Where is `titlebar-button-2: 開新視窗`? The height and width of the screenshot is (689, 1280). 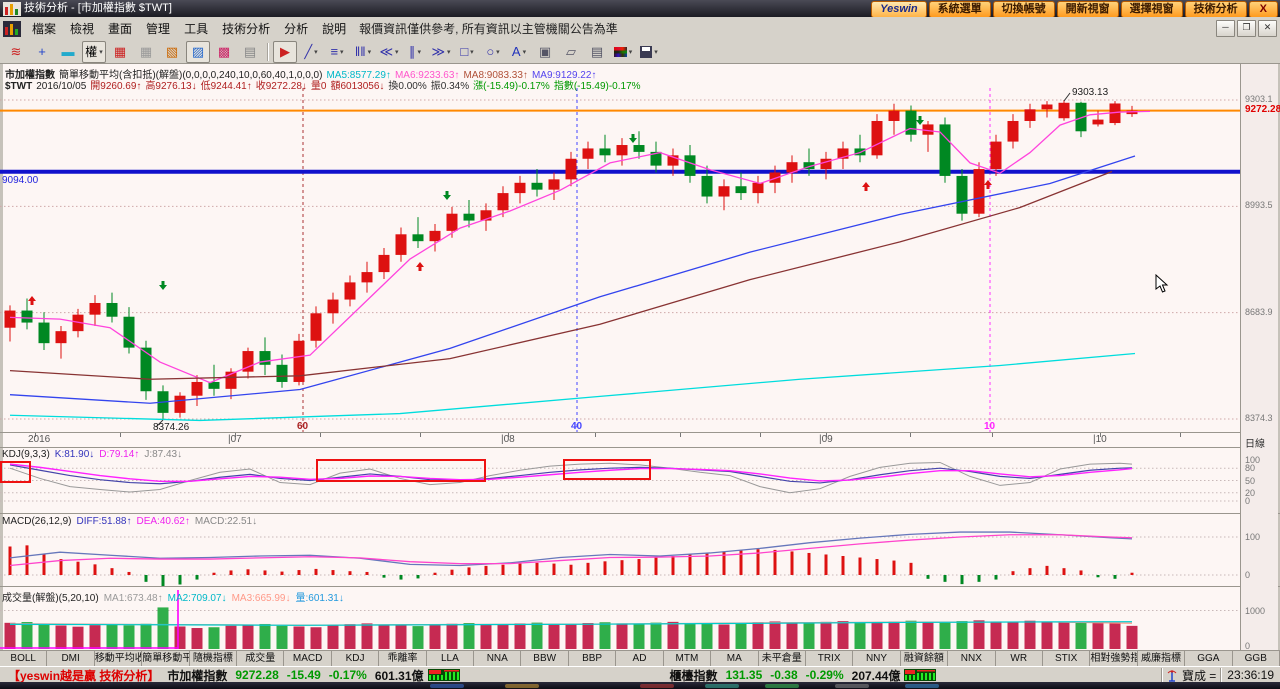 titlebar-button-2: 開新視窗 is located at coordinates (1087, 9).